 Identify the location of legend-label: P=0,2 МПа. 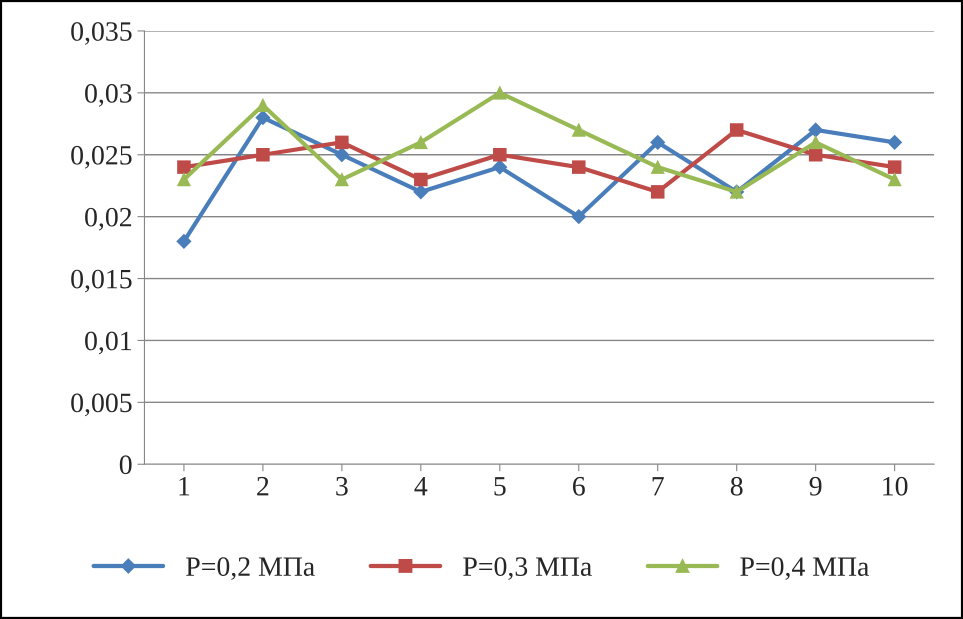
(250, 568).